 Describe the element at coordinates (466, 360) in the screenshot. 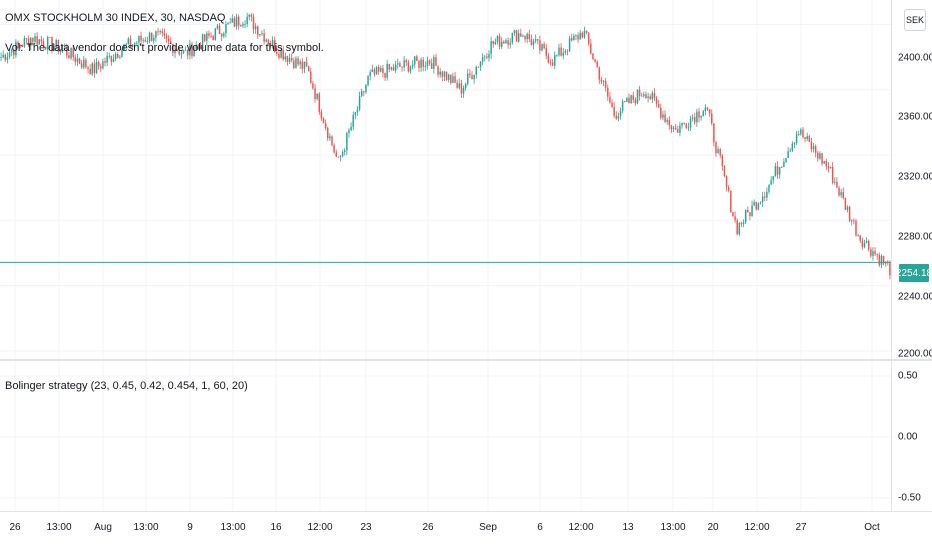

I see `pane-separator` at that location.